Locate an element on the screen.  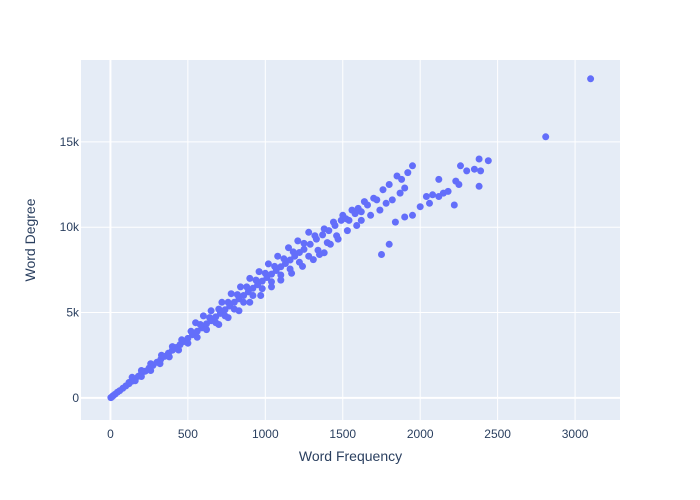
x-axis-title: Word Frequency is located at coordinates (350, 456).